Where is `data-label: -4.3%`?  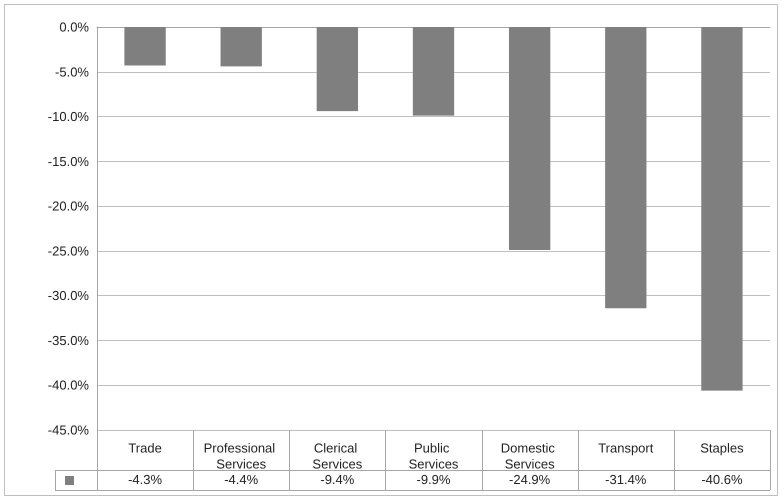 data-label: -4.3% is located at coordinates (145, 479).